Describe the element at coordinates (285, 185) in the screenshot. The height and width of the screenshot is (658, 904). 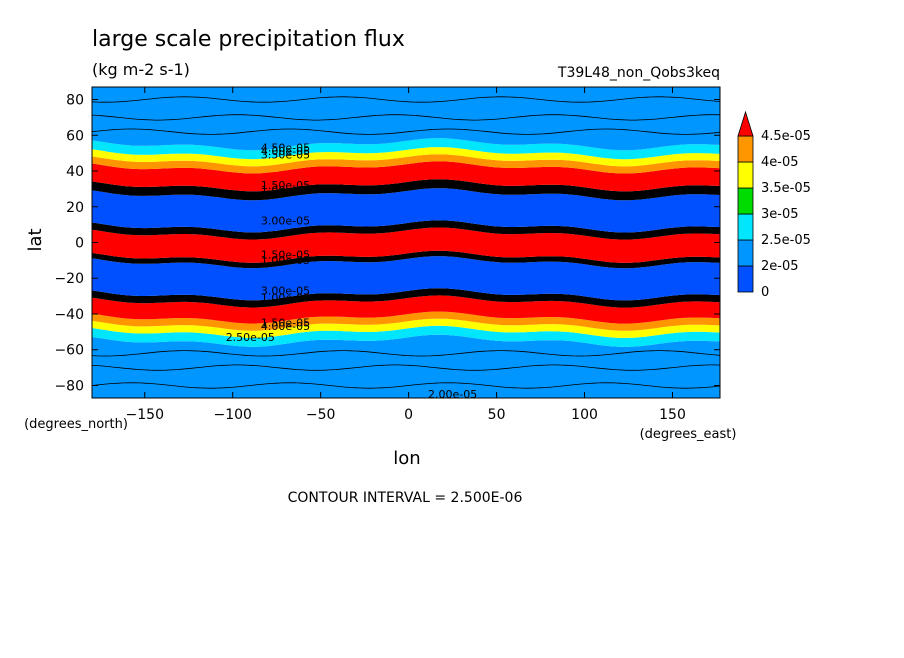
I see `contour-label-3: 1.50e-05` at that location.